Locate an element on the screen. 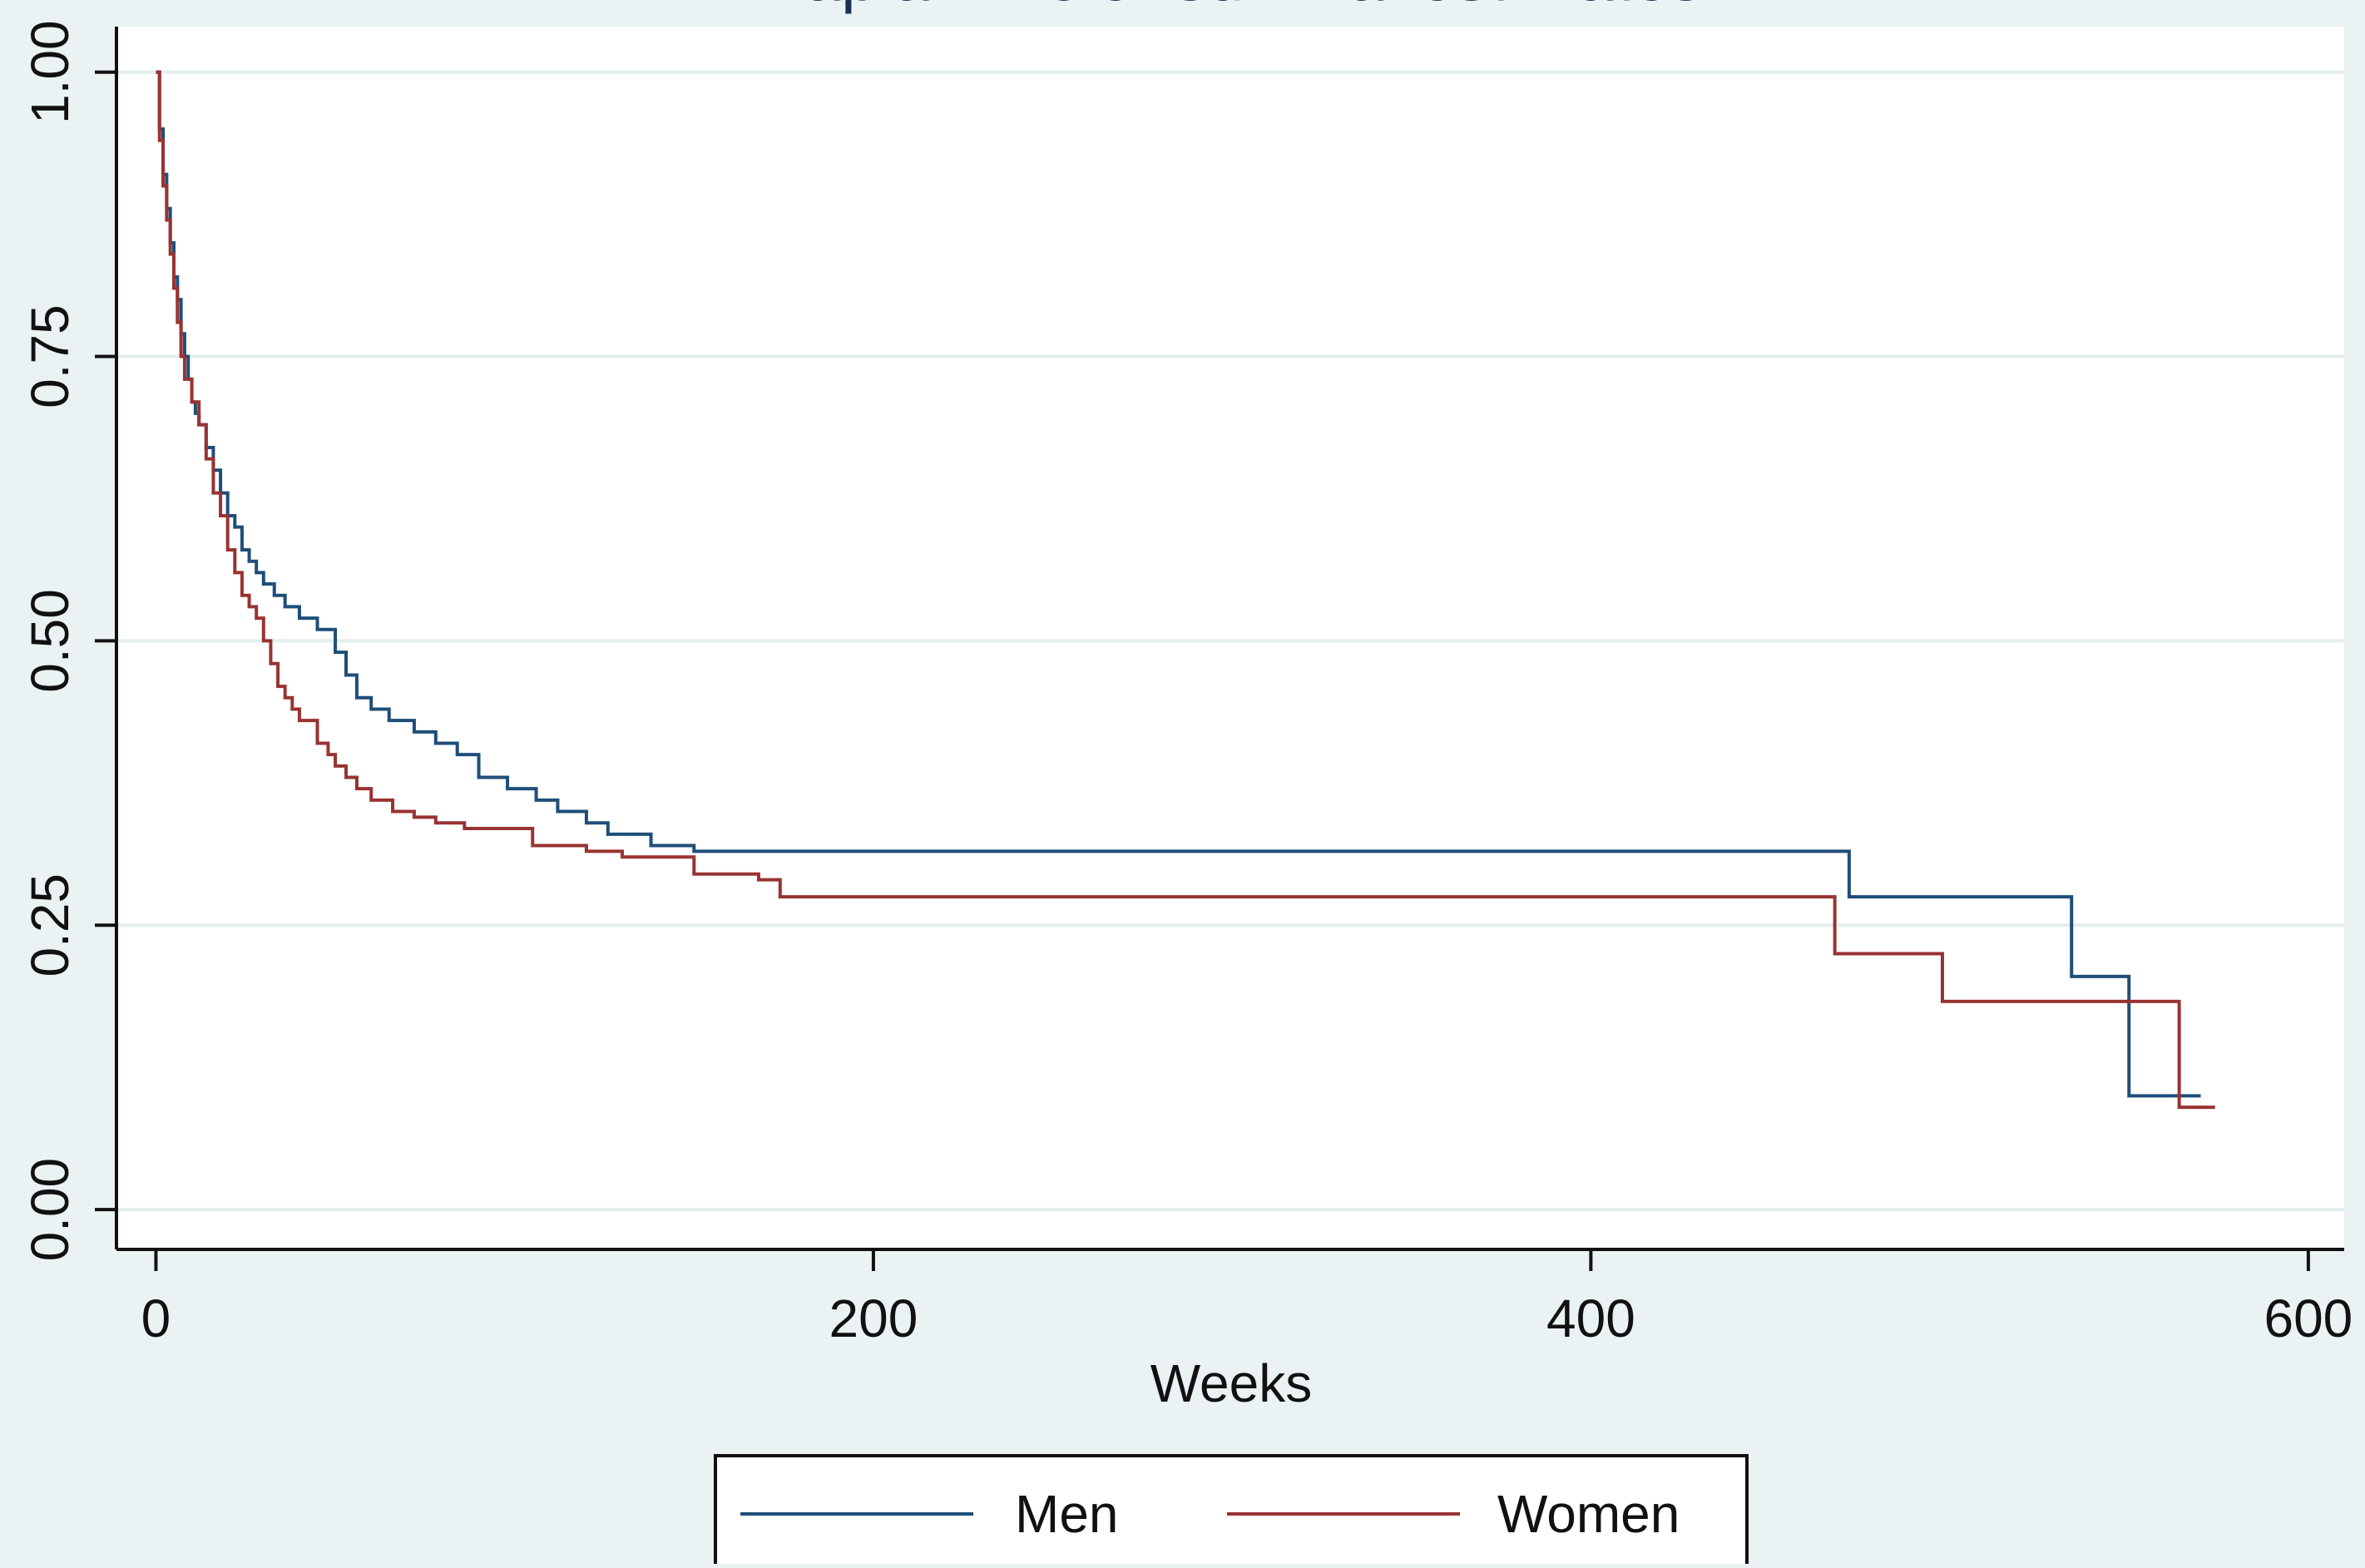  x-tick-label: 400 is located at coordinates (1590, 1318).